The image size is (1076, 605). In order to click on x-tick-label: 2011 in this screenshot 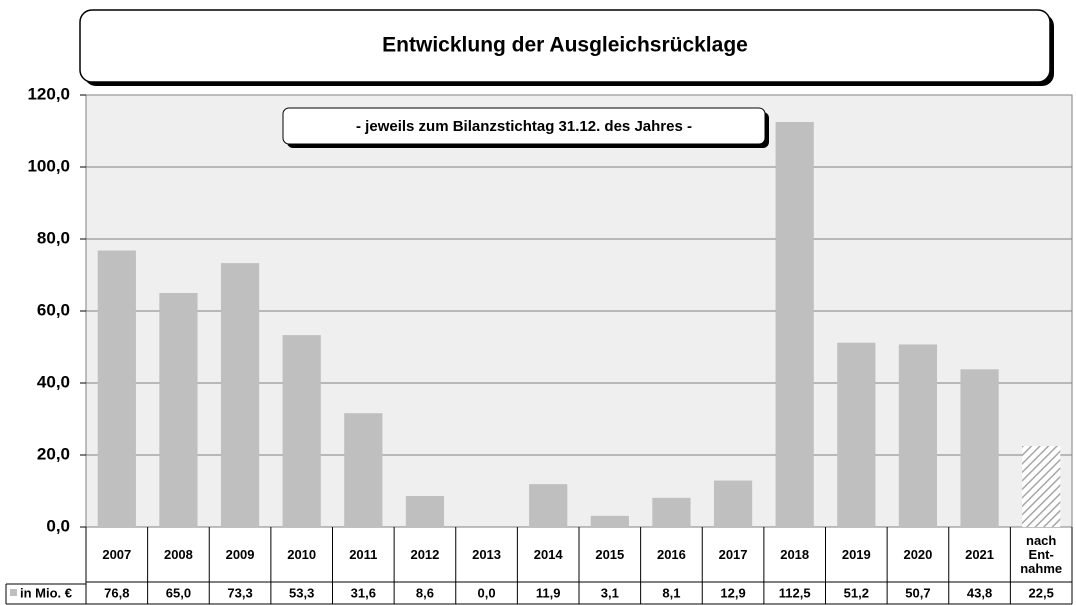, I will do `click(363, 554)`.